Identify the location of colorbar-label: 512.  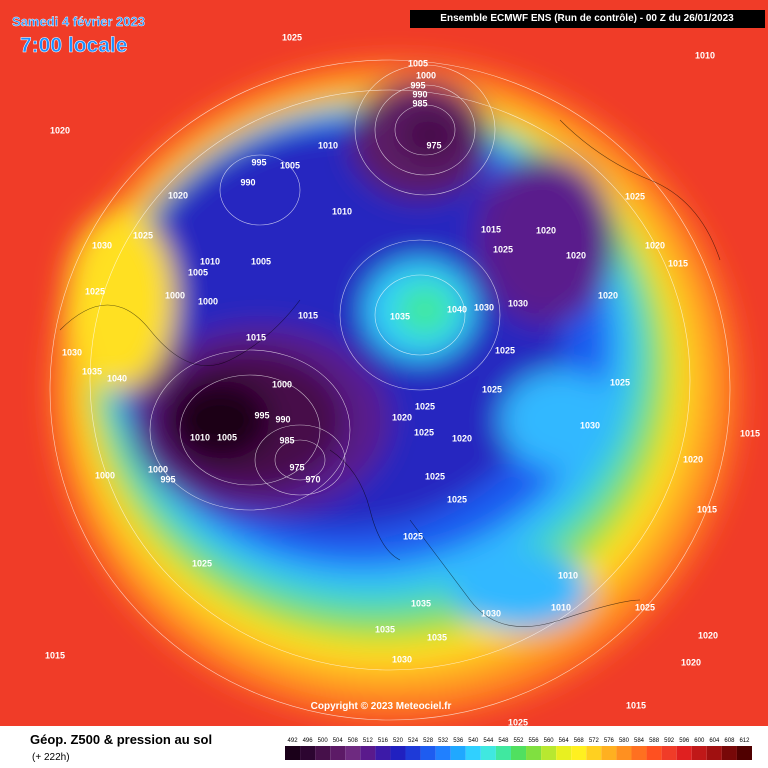
(368, 741).